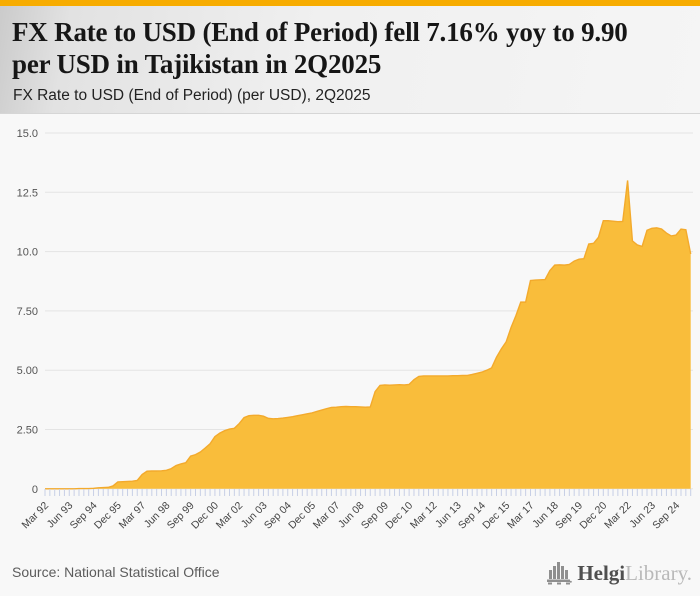  I want to click on svg-text: Dec 95, so click(108, 516).